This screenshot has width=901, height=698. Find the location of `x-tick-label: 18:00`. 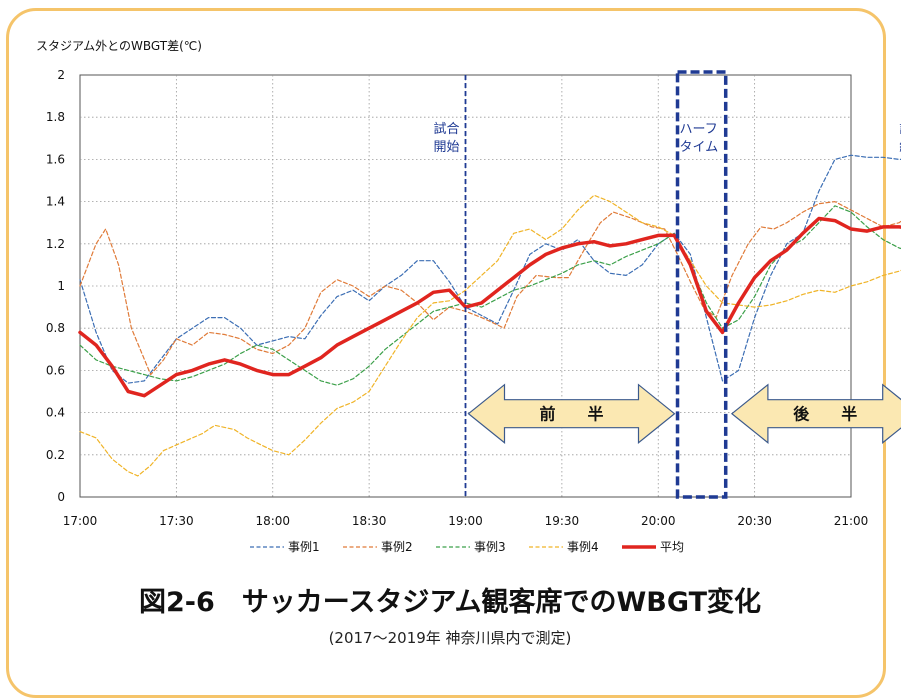

x-tick-label: 18:00 is located at coordinates (272, 521).